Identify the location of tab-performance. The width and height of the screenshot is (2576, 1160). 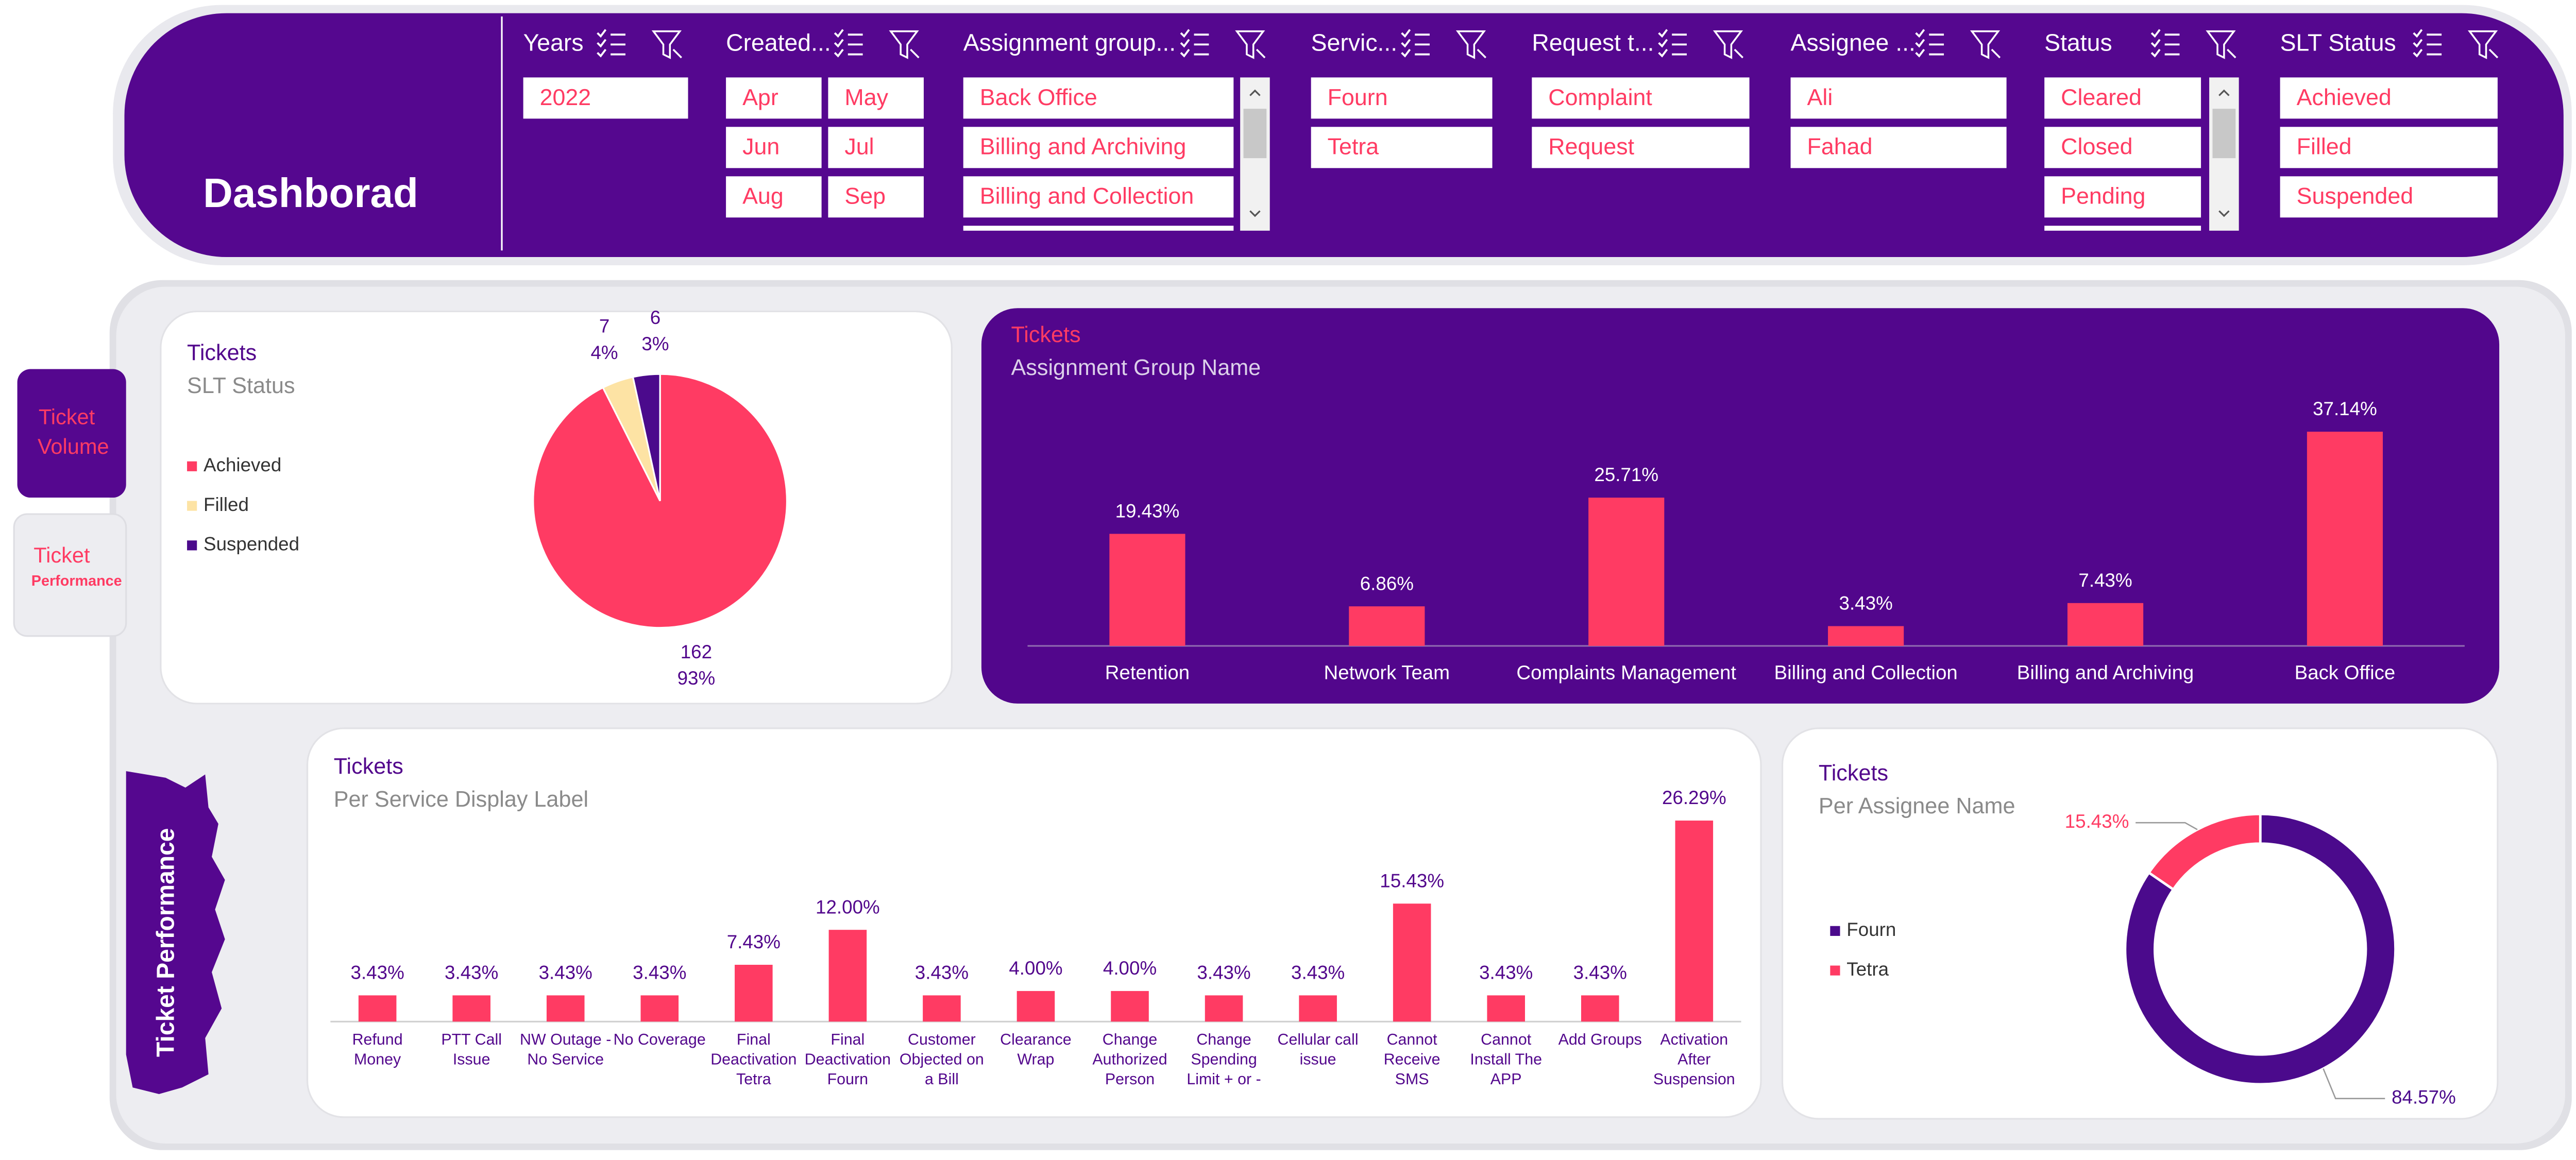
(70, 575).